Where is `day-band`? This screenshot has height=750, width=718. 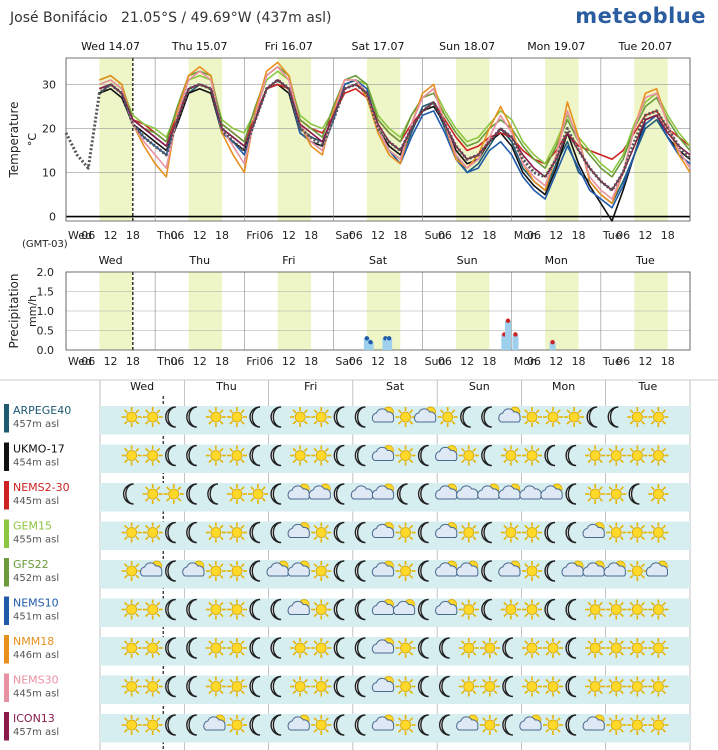 day-band is located at coordinates (205, 139).